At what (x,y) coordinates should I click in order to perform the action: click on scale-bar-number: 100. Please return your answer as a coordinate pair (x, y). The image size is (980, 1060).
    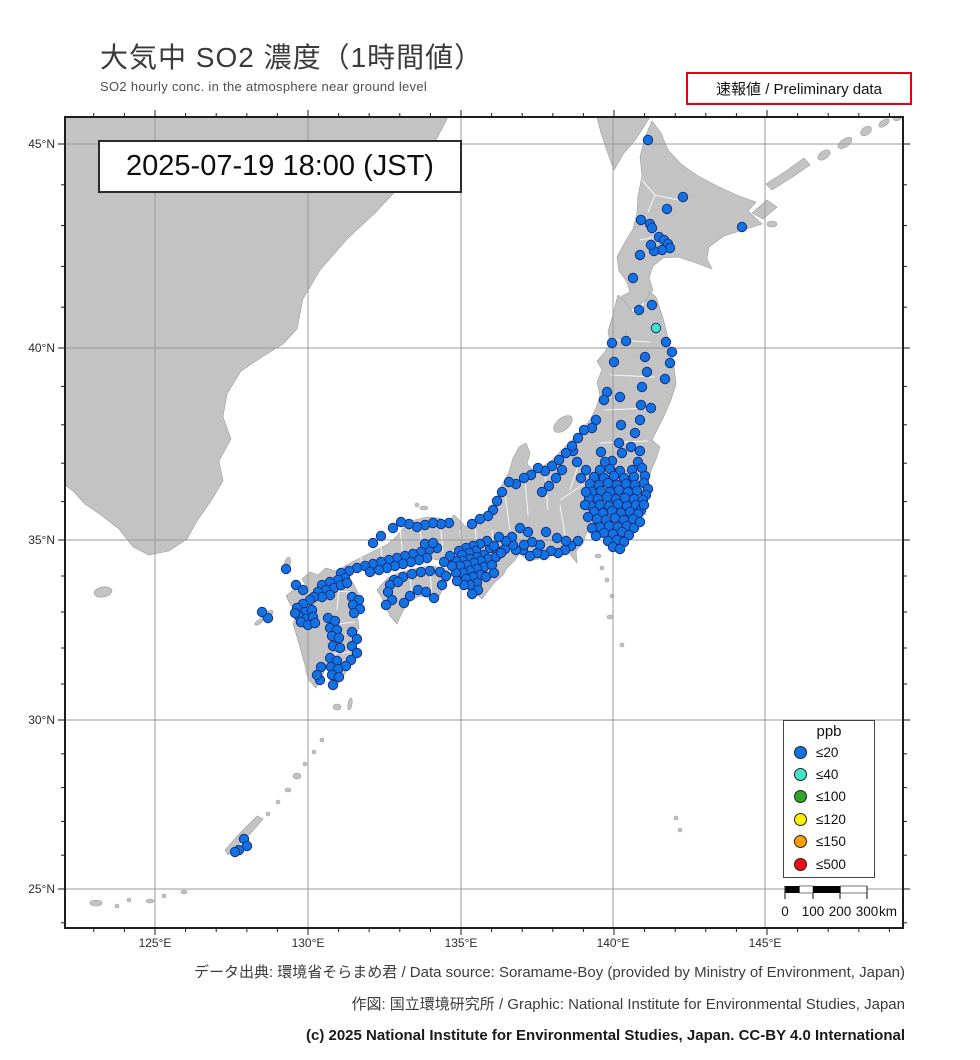
    Looking at the image, I should click on (813, 911).